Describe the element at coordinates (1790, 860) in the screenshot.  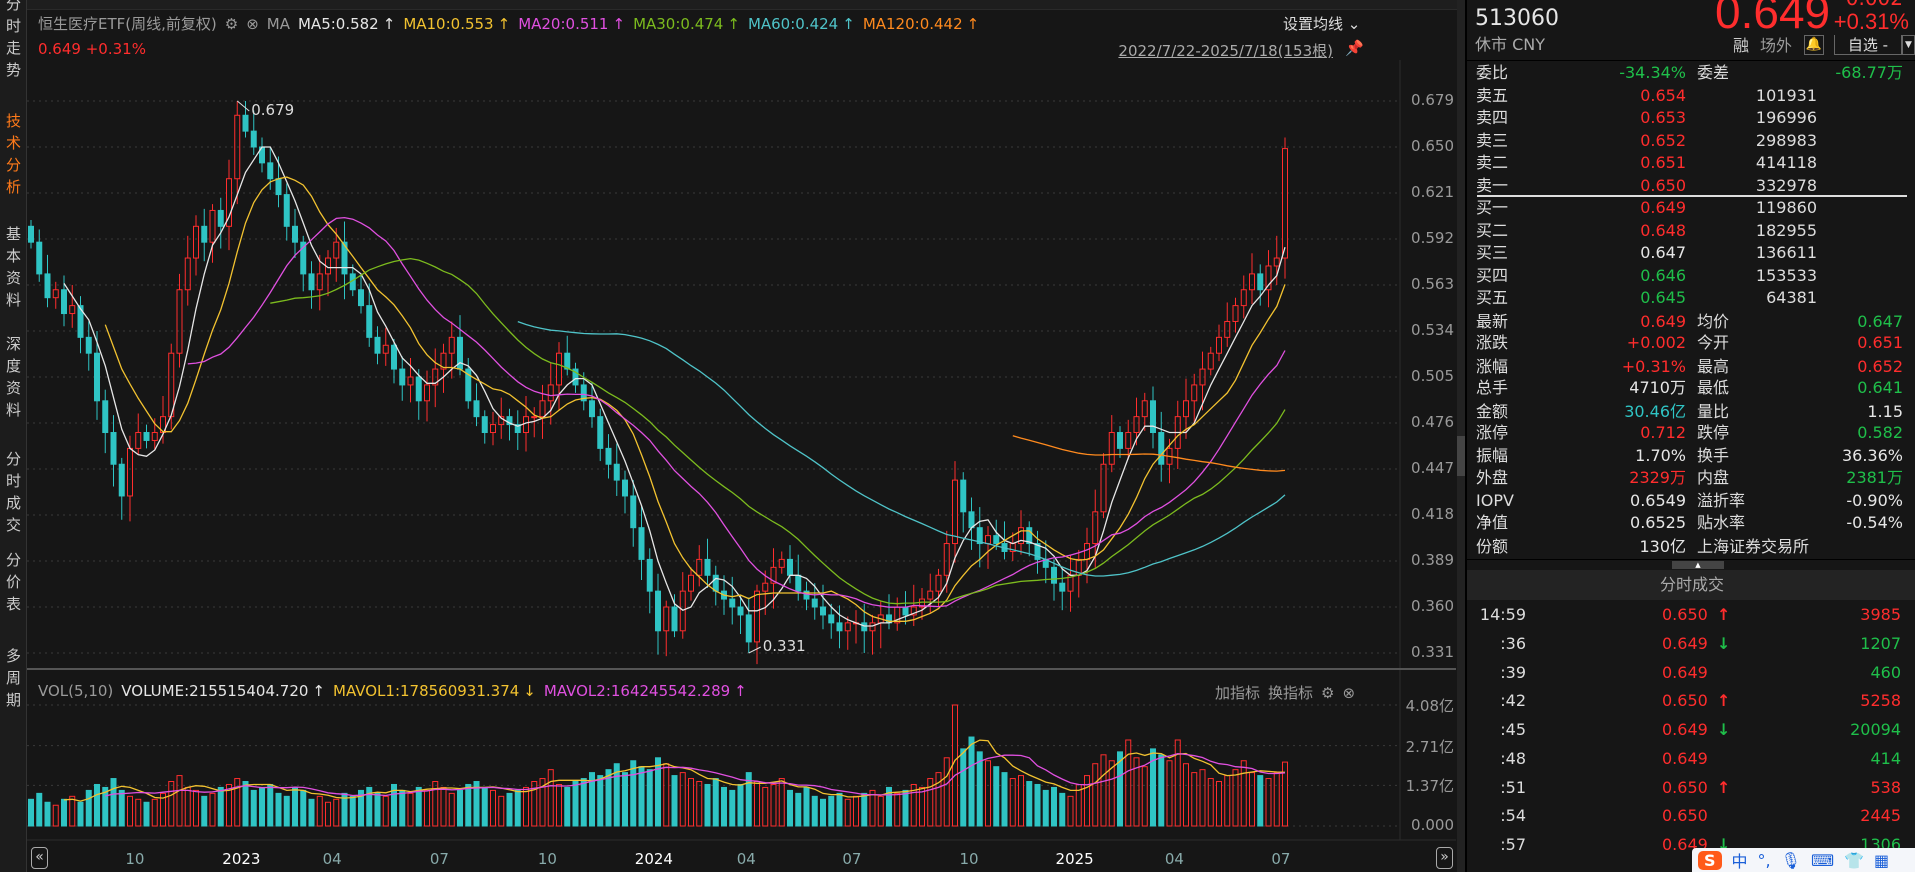
I see `mic-icon: 🎙` at that location.